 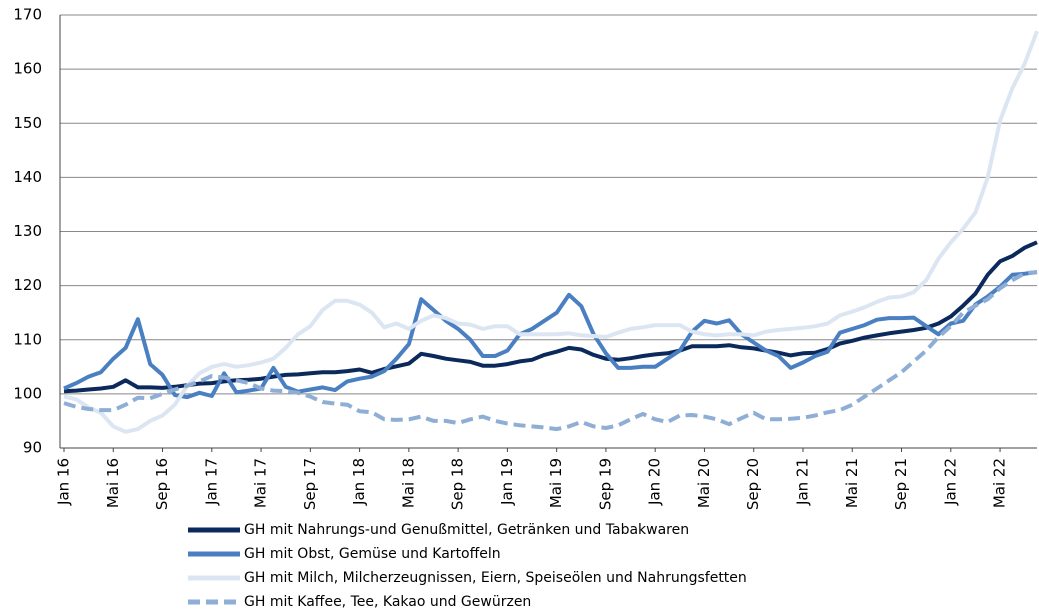 What do you see at coordinates (704, 483) in the screenshot?
I see `x-tick-label: Mai 20` at bounding box center [704, 483].